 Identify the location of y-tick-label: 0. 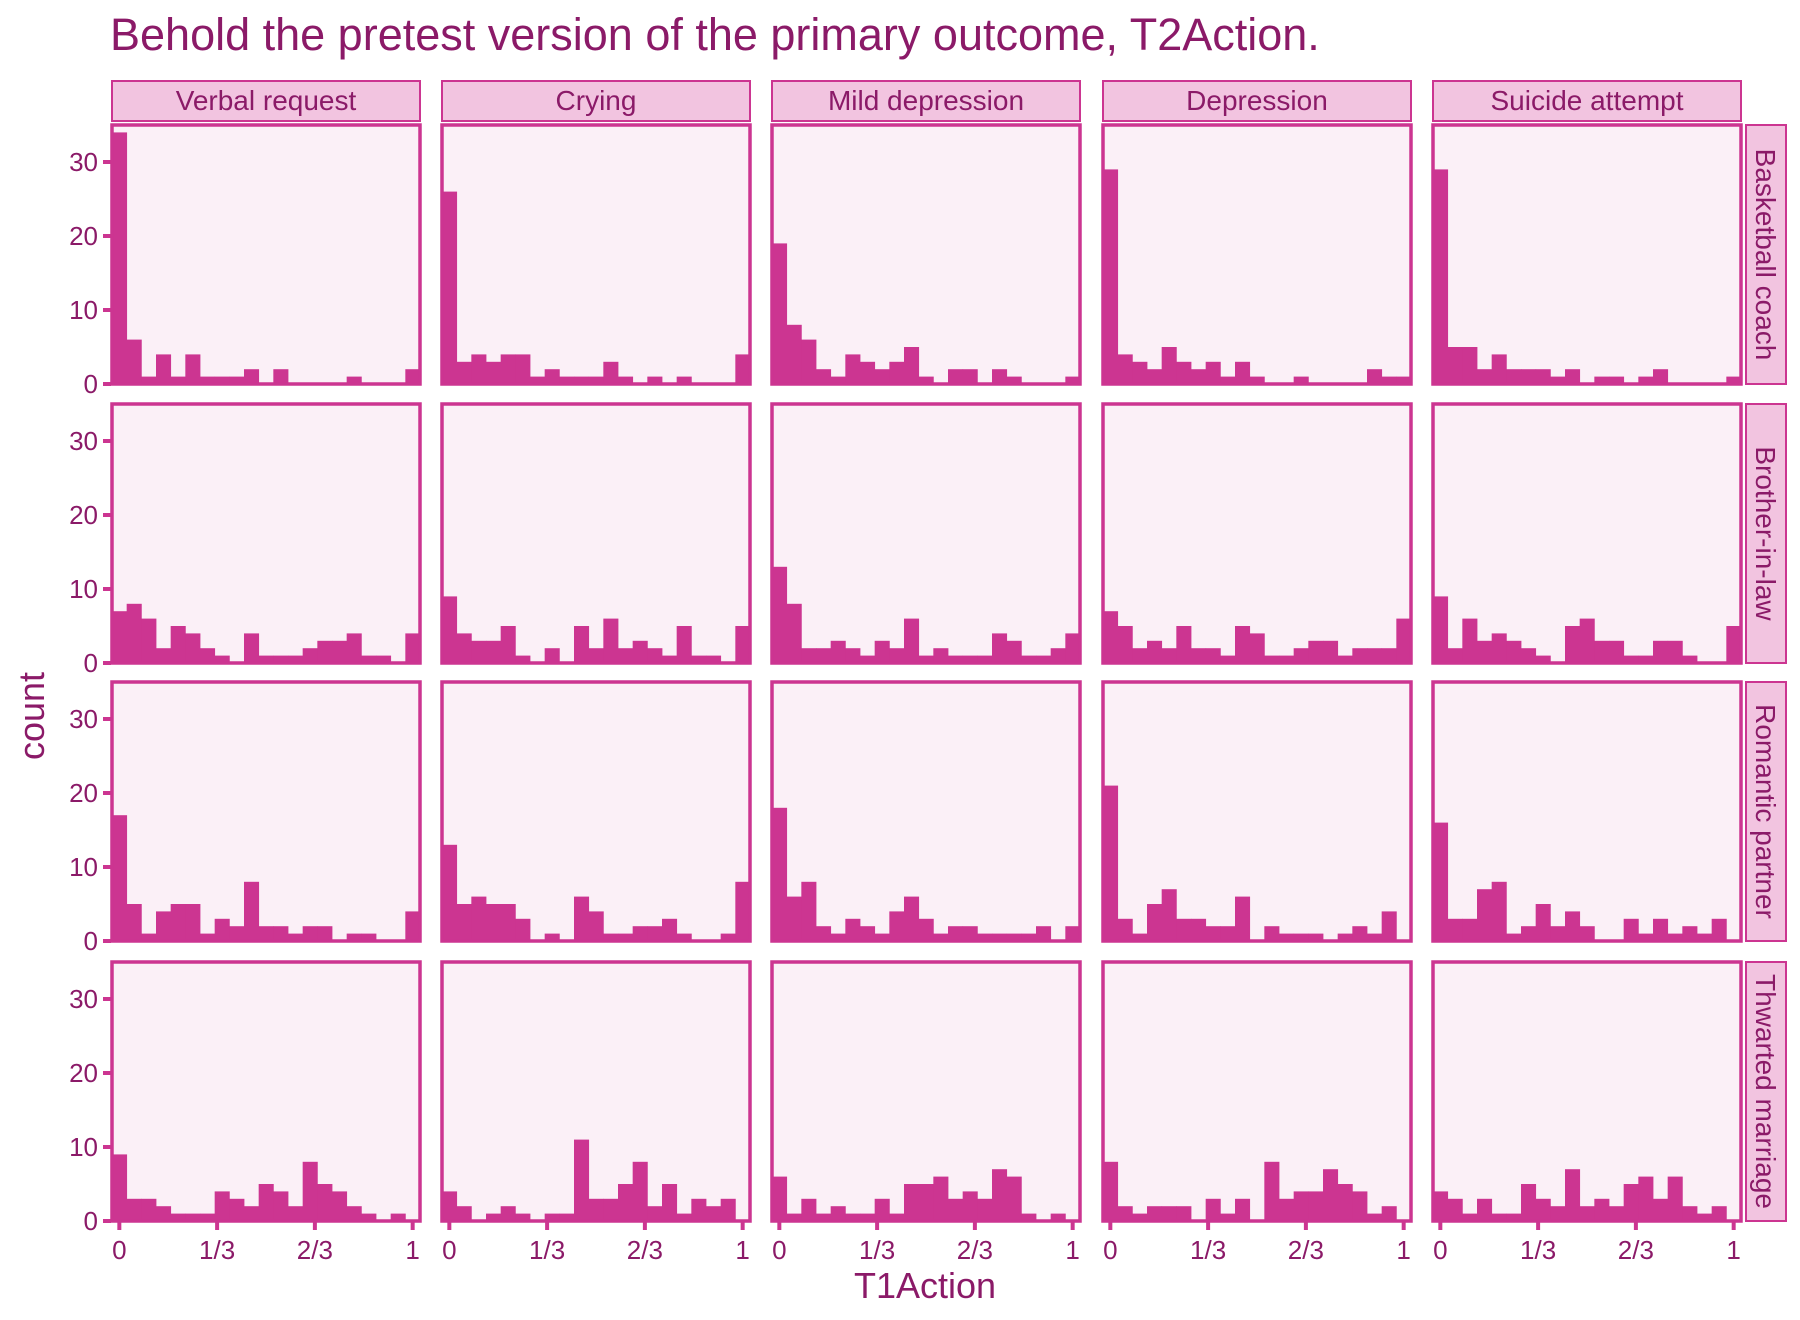
(91, 384).